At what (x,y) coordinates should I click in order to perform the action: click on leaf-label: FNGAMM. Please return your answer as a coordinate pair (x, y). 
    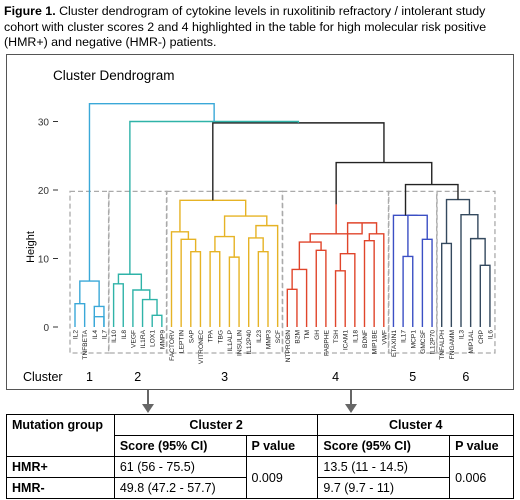
    Looking at the image, I should click on (452, 344).